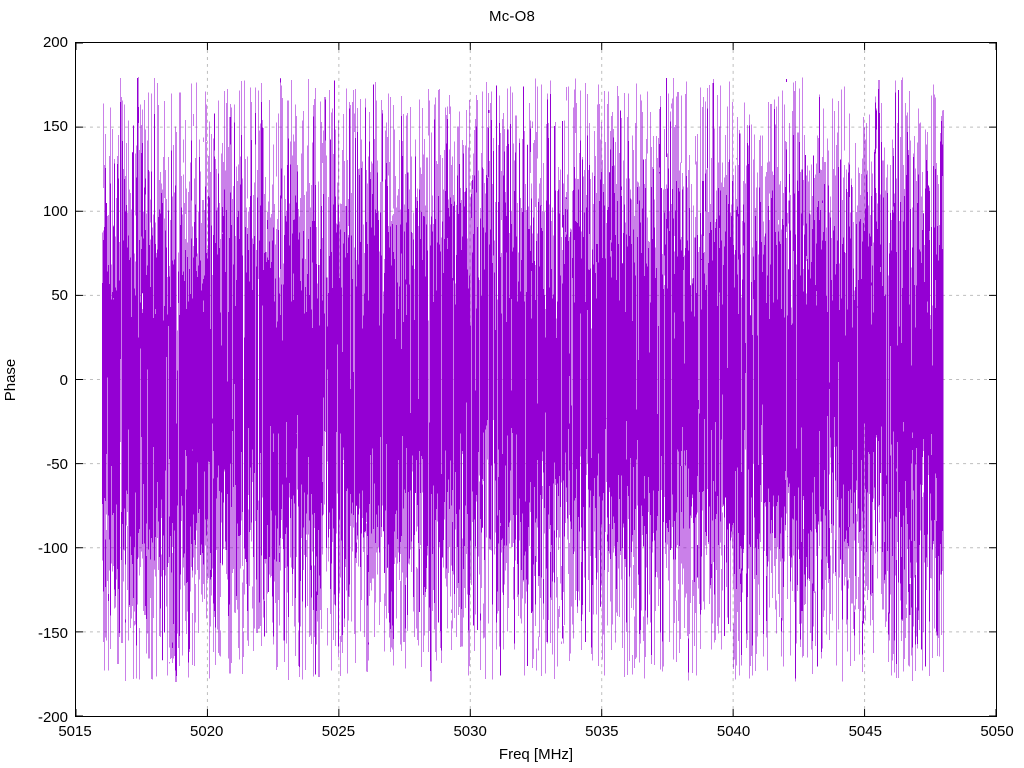  What do you see at coordinates (55, 42) in the screenshot?
I see `y-tick-label: 200` at bounding box center [55, 42].